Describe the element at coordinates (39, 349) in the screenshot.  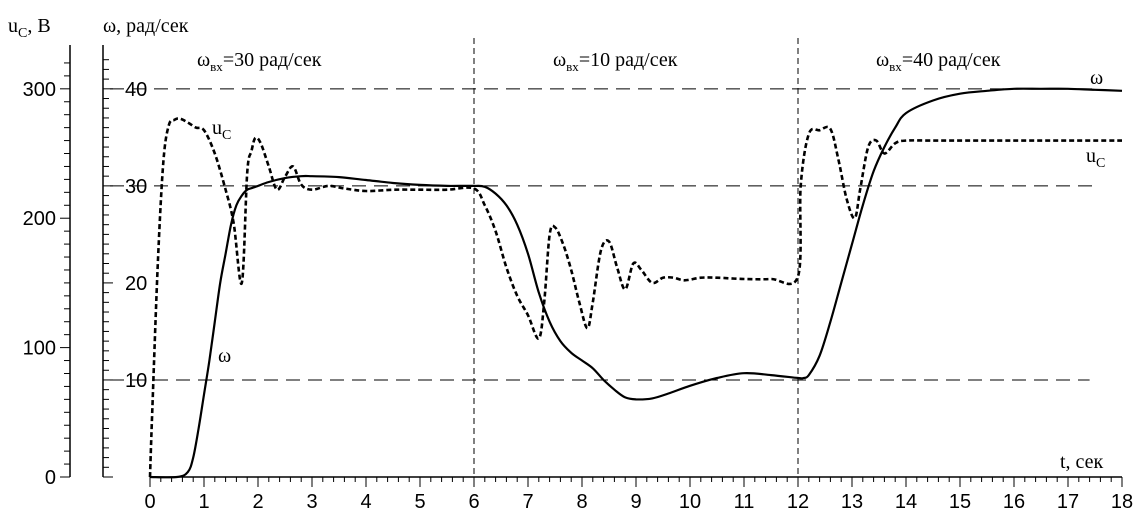
I see `voltage-tick-label: 100` at that location.